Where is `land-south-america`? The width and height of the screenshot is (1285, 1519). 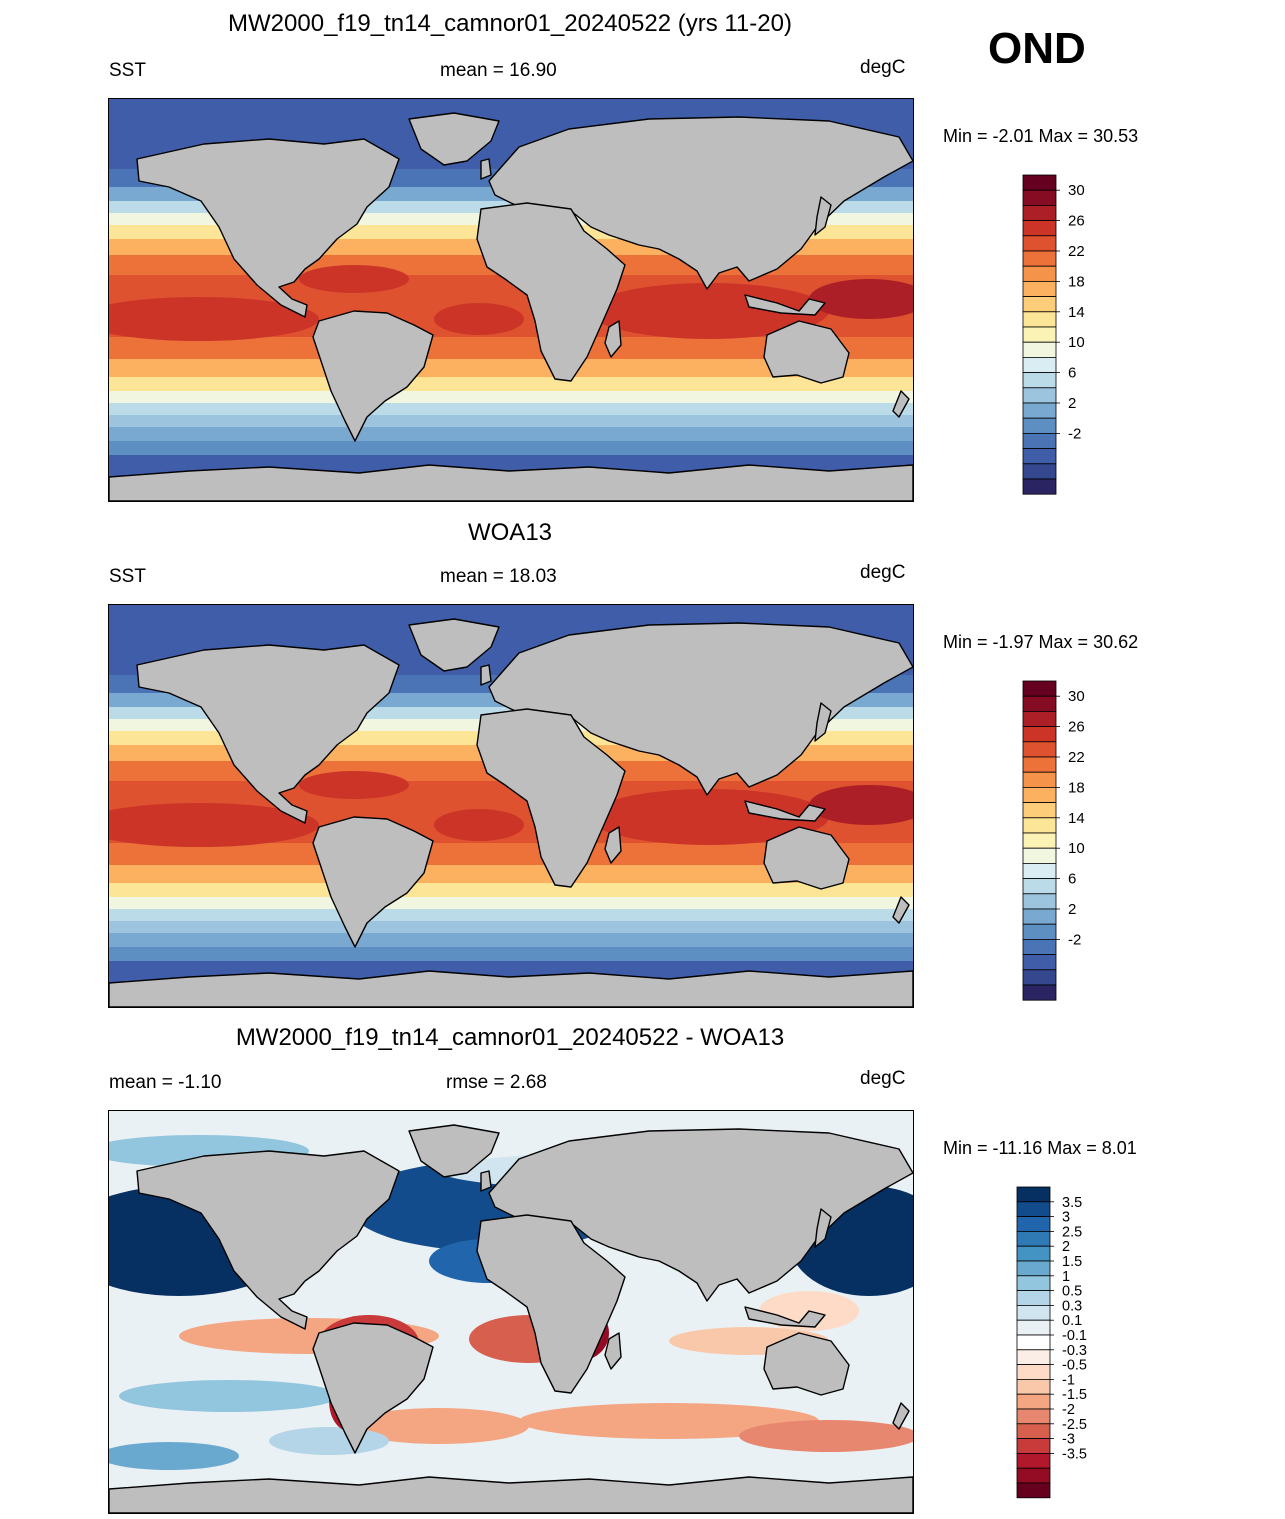
land-south-america is located at coordinates (373, 882).